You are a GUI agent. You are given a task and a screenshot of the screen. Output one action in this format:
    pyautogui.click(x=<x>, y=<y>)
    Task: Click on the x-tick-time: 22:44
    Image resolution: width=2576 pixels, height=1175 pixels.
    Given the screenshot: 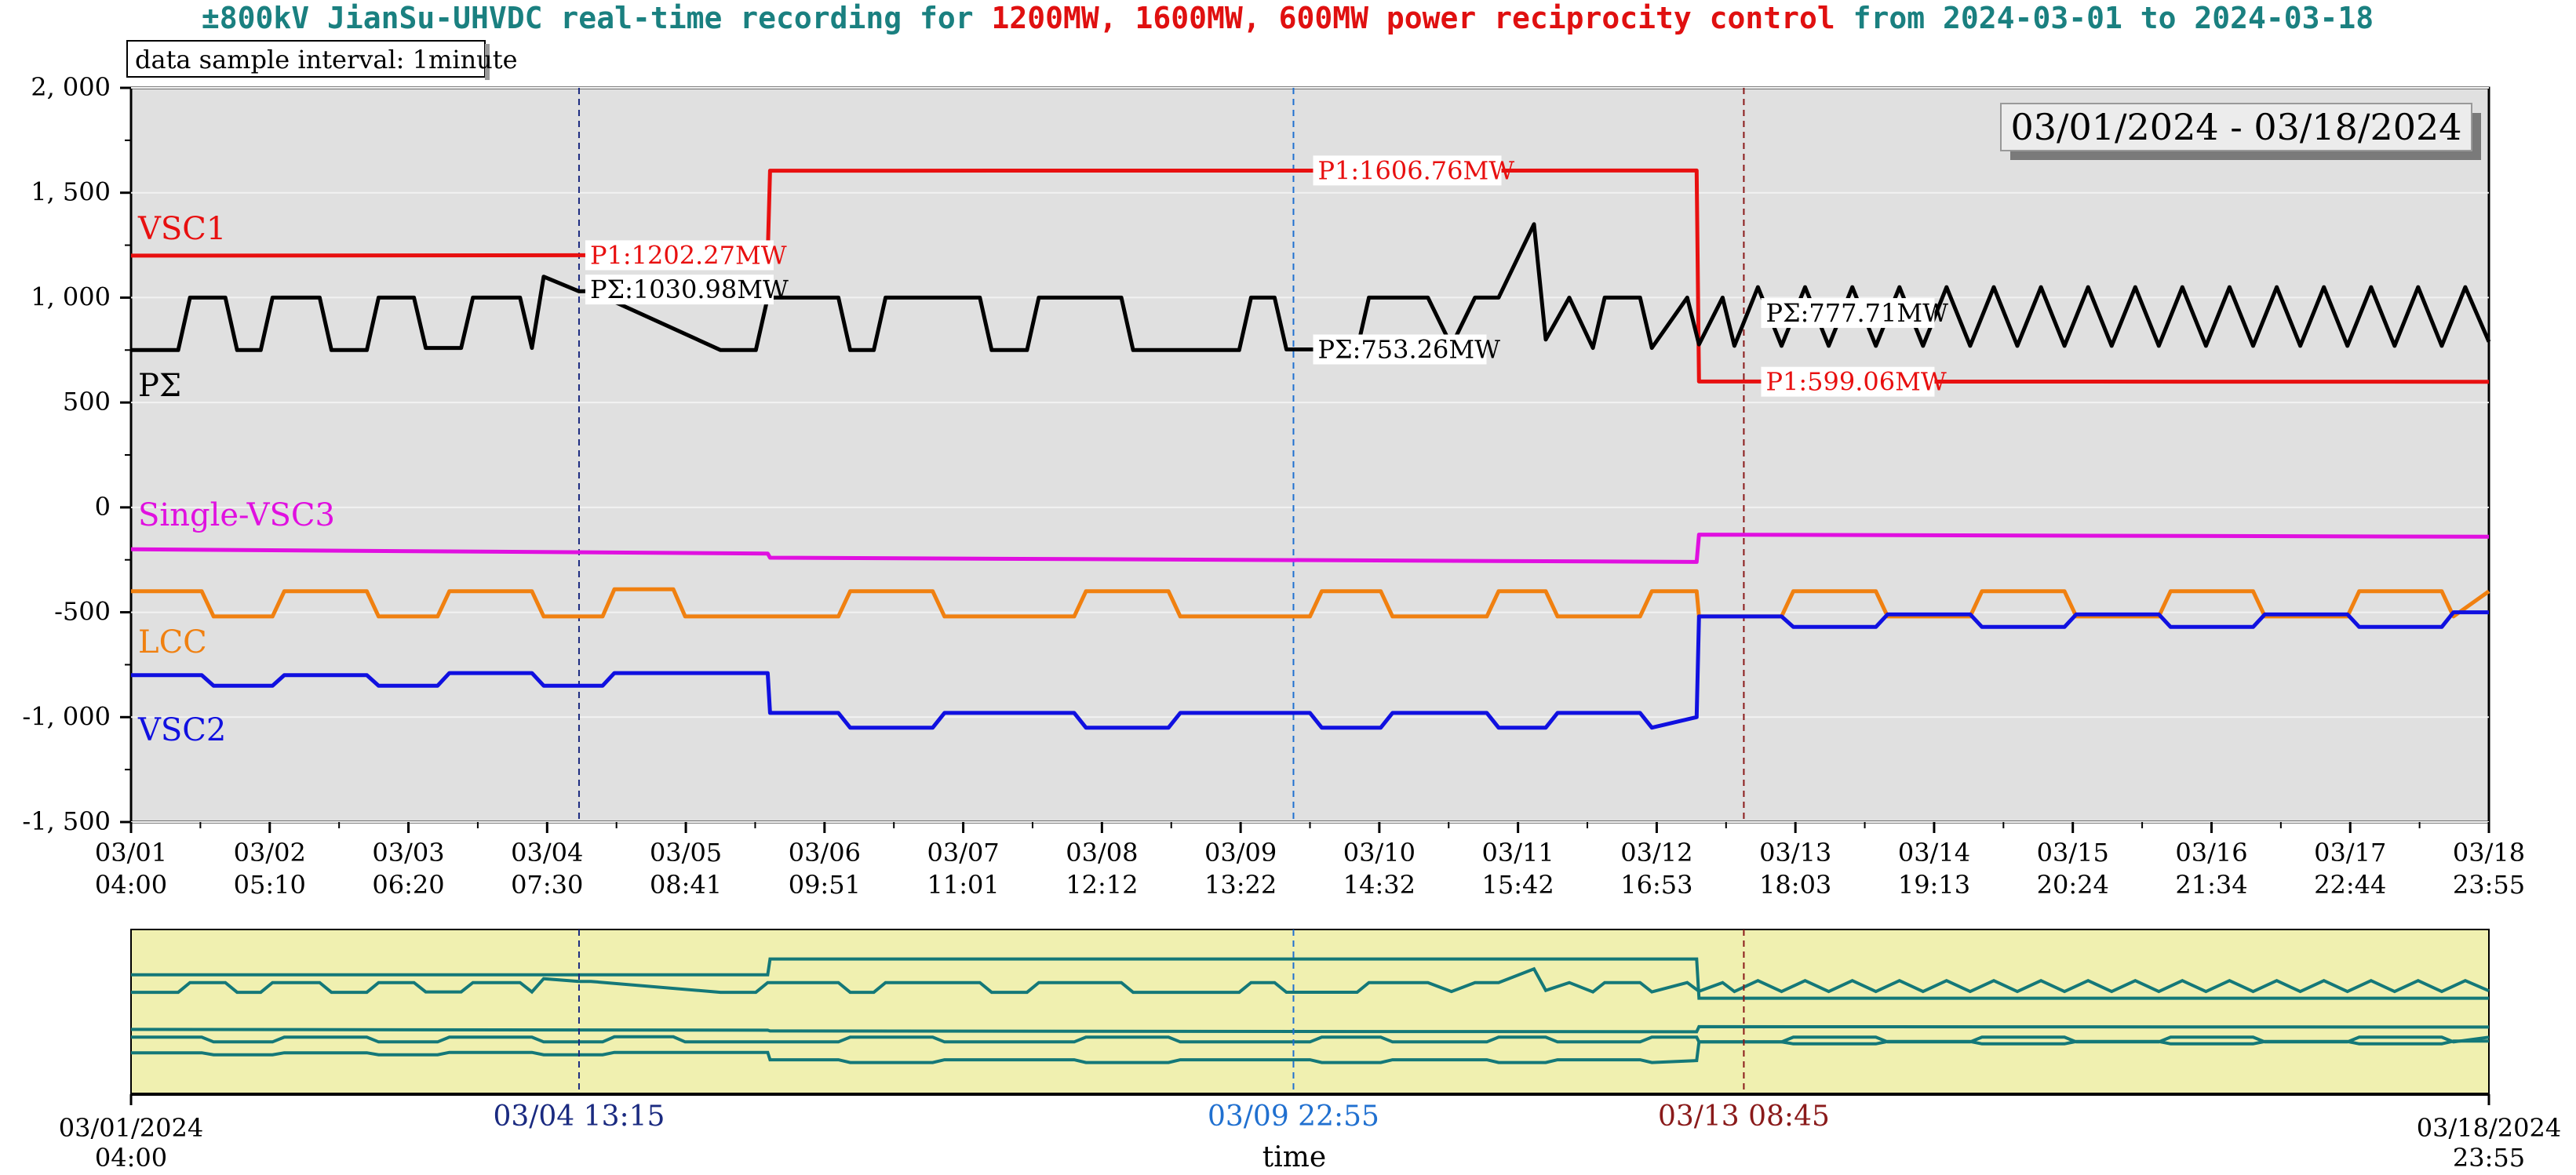 What is the action you would take?
    pyautogui.click(x=2350, y=885)
    